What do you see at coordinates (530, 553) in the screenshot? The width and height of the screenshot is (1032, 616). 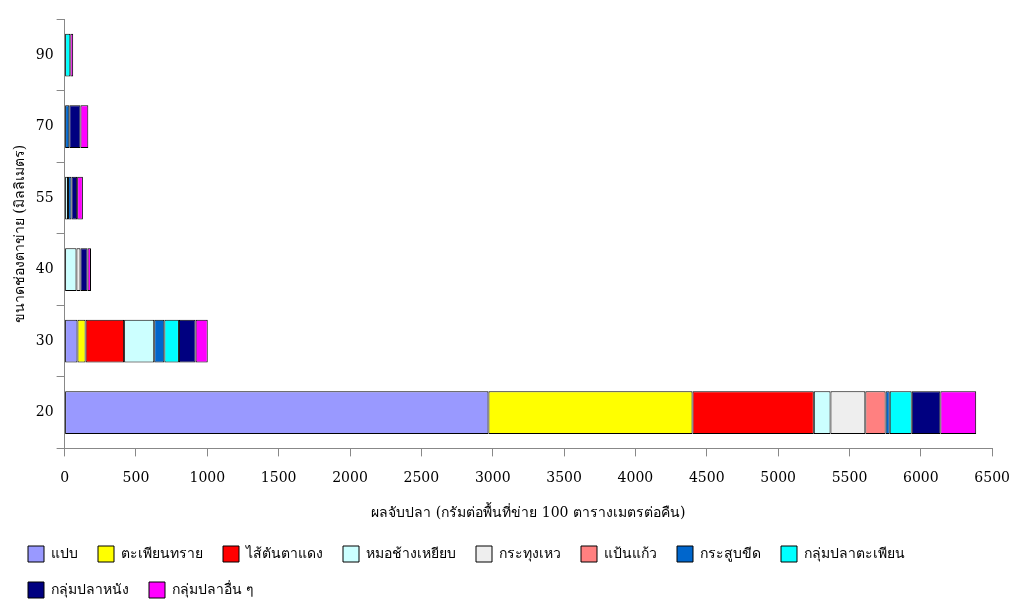 I see `legend-label: กระทุงเหว` at bounding box center [530, 553].